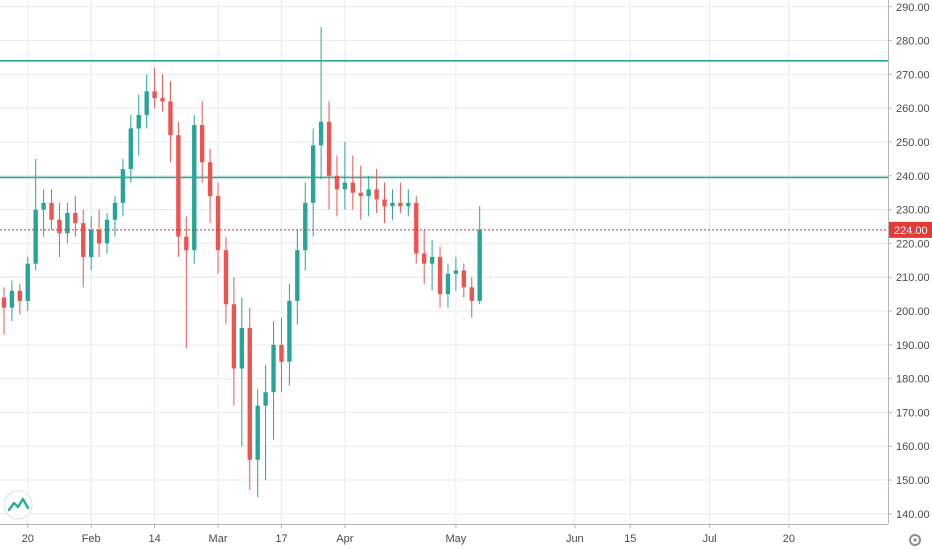  What do you see at coordinates (456, 539) in the screenshot?
I see `x-tick-label: May` at bounding box center [456, 539].